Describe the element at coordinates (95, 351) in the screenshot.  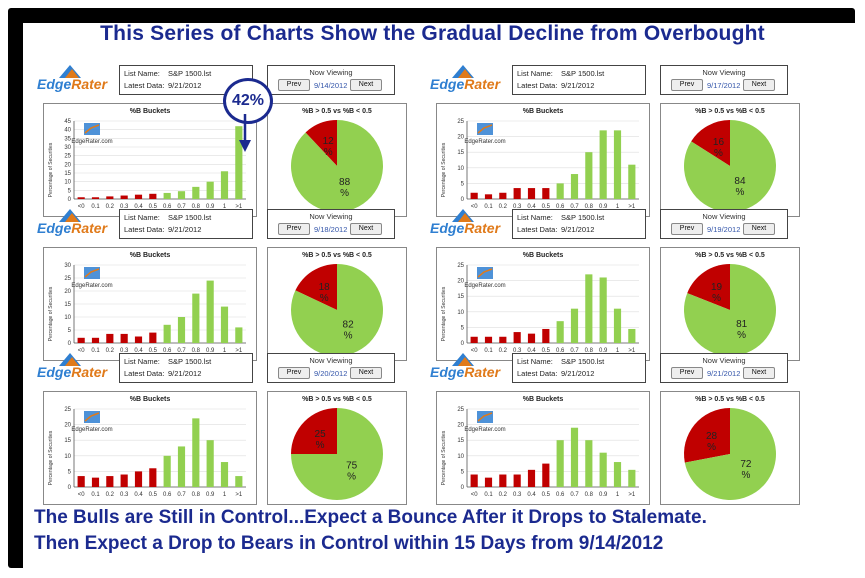
I see `x-tick-label: 0.1` at that location.